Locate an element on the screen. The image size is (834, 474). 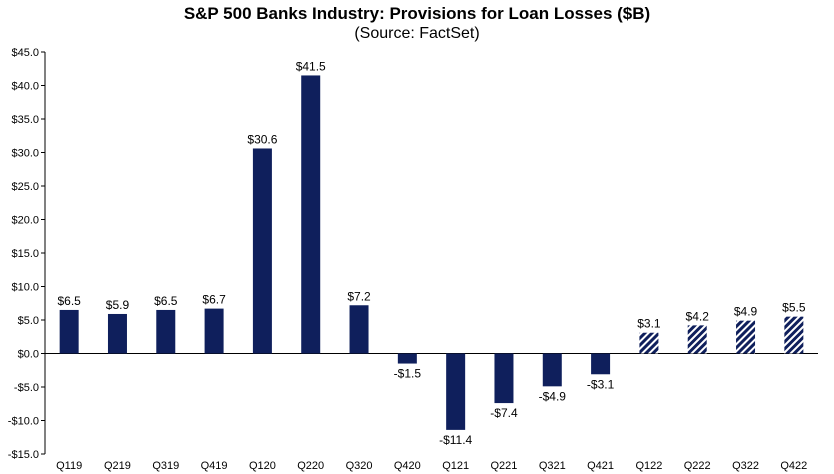
x-tick-label: Q220 is located at coordinates (310, 466).